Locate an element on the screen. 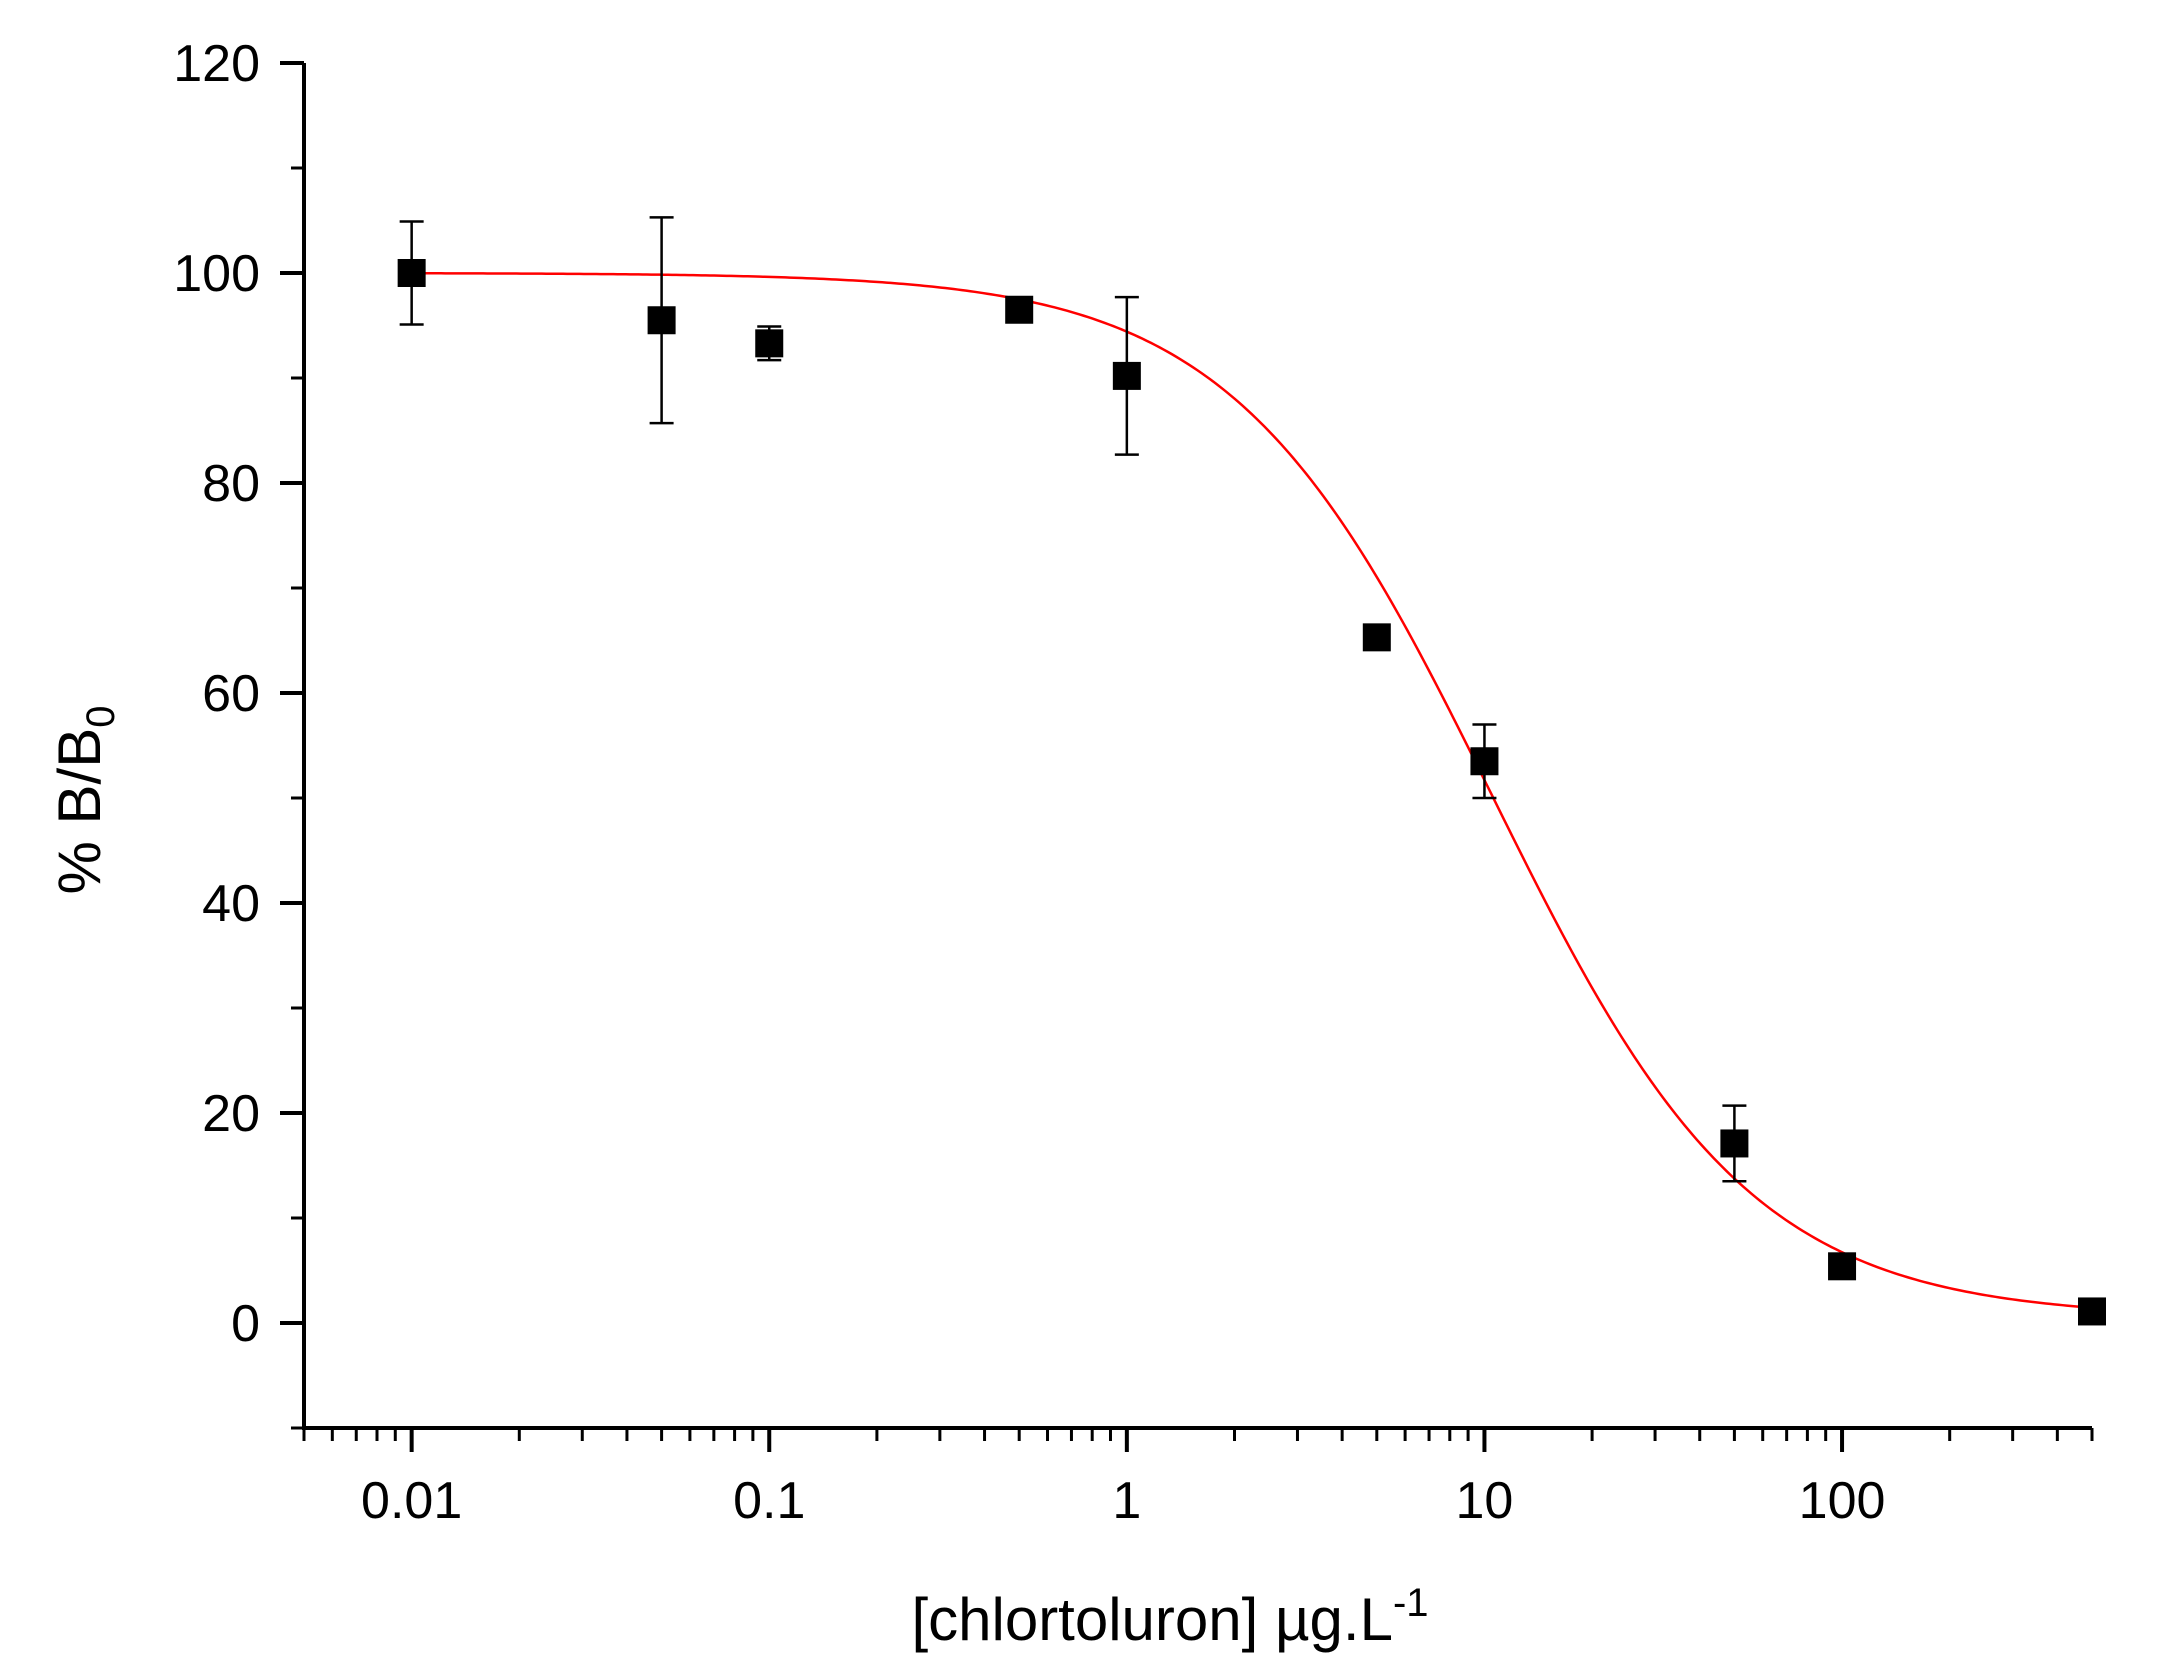 The width and height of the screenshot is (2176, 1680). y-axis-title-text: % B/B is located at coordinates (79, 811).